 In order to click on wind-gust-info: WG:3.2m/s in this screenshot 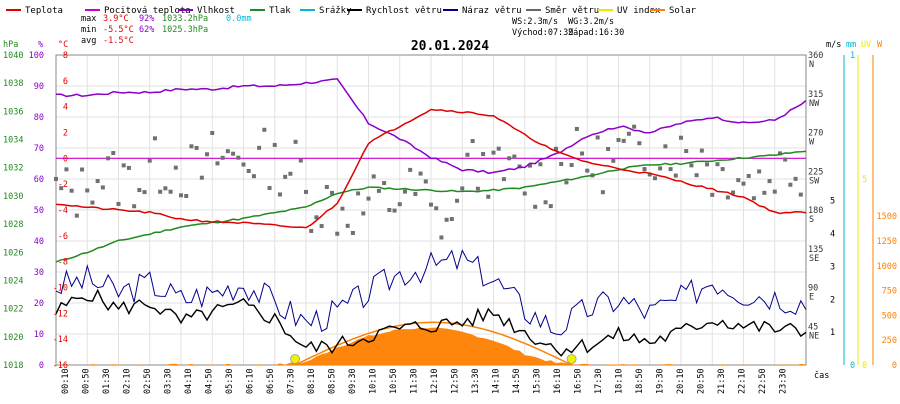, I will do `click(591, 22)`.